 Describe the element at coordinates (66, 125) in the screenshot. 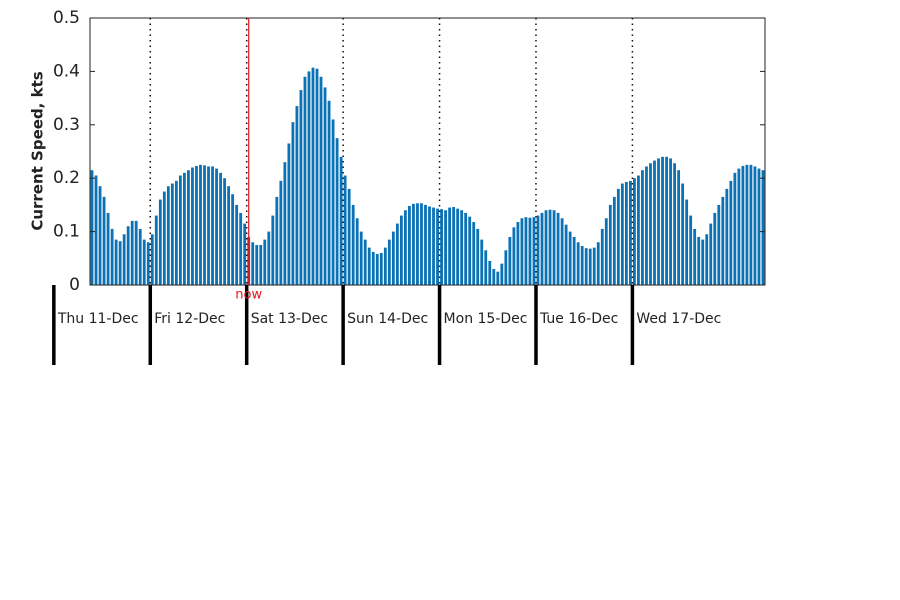

I see `y-tick-label: 0.3` at that location.